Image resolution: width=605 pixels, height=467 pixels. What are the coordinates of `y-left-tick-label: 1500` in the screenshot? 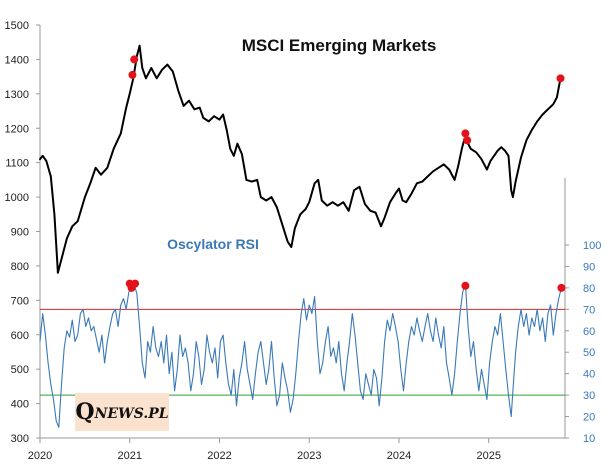 It's located at (17, 26).